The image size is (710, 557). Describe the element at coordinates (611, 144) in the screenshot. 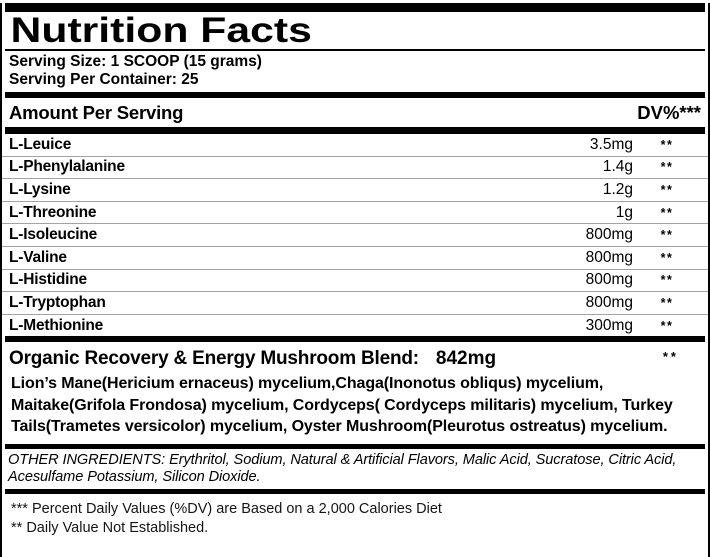

I see `nutrient-amount: 3.5mg` at that location.